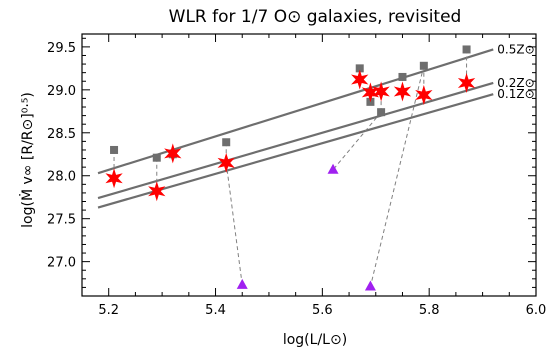 The image size is (551, 350). I want to click on fit-line-label: 0.5Z⊙, so click(515, 49).